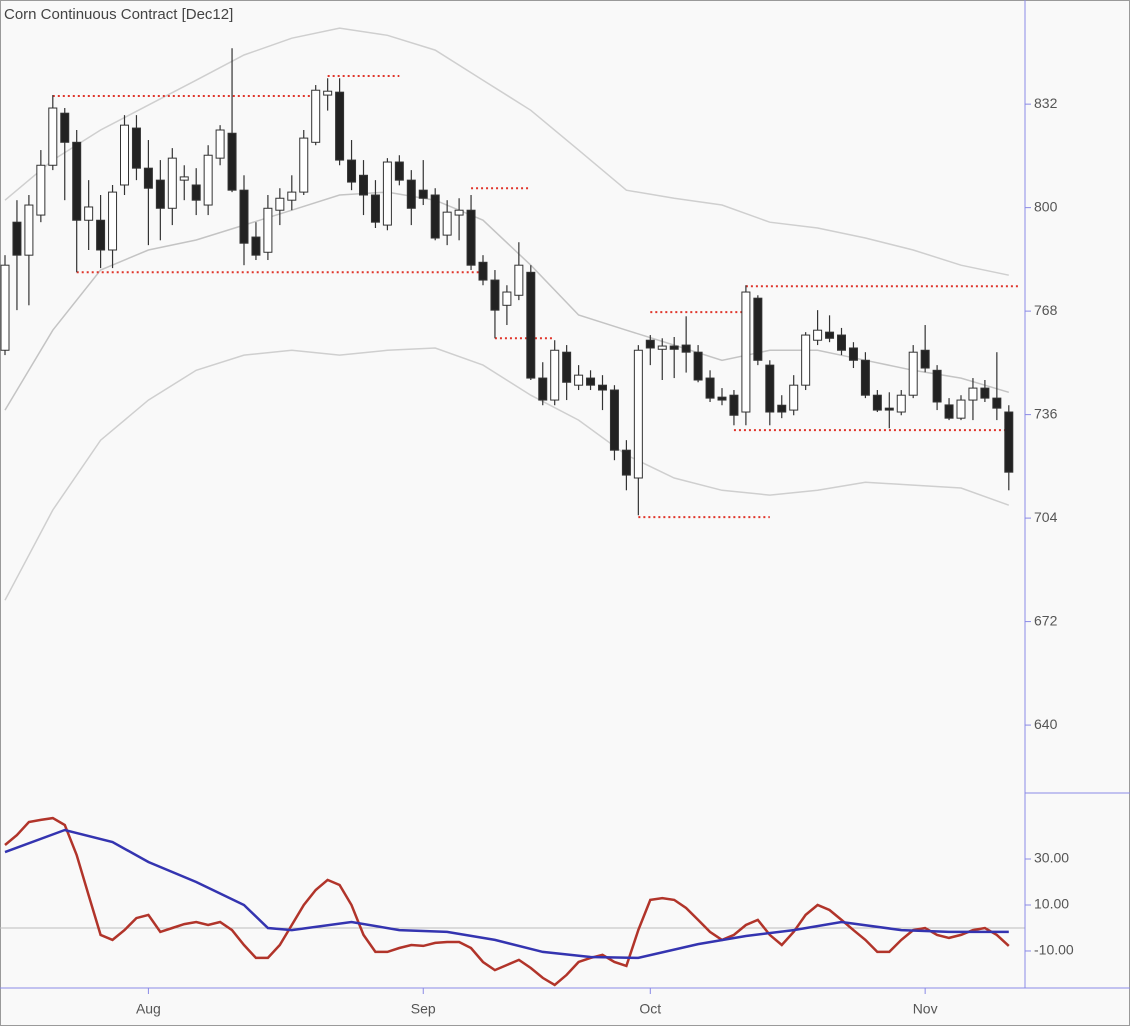  Describe the element at coordinates (1051, 904) in the screenshot. I see `y-tick-label: 10.00` at that location.